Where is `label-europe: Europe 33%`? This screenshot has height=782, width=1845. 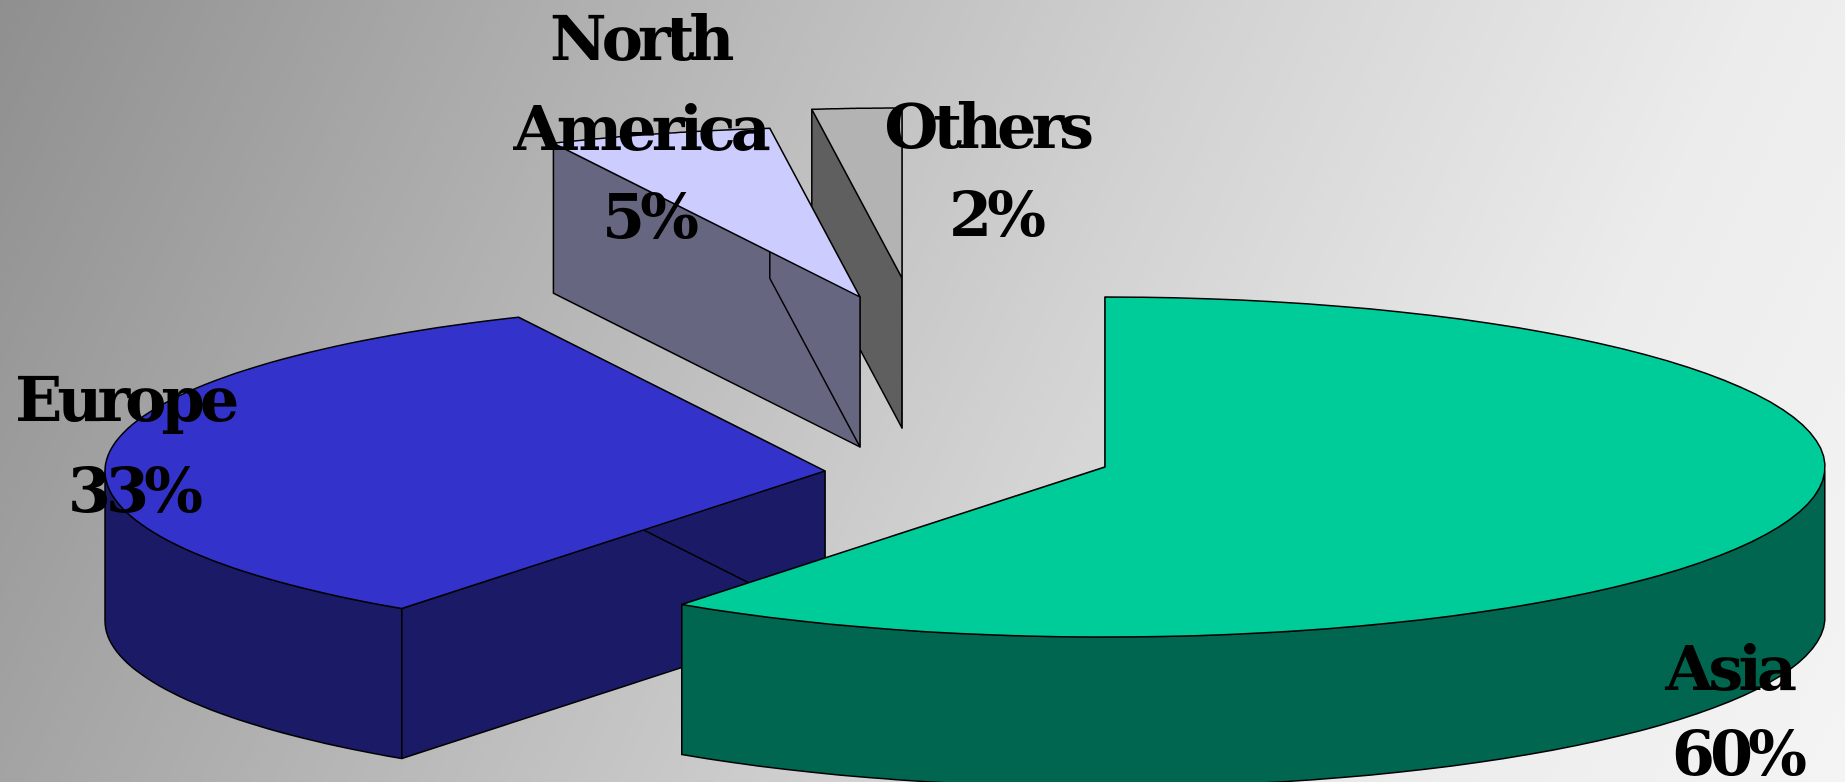 label-europe: Europe 33% is located at coordinates (133, 445).